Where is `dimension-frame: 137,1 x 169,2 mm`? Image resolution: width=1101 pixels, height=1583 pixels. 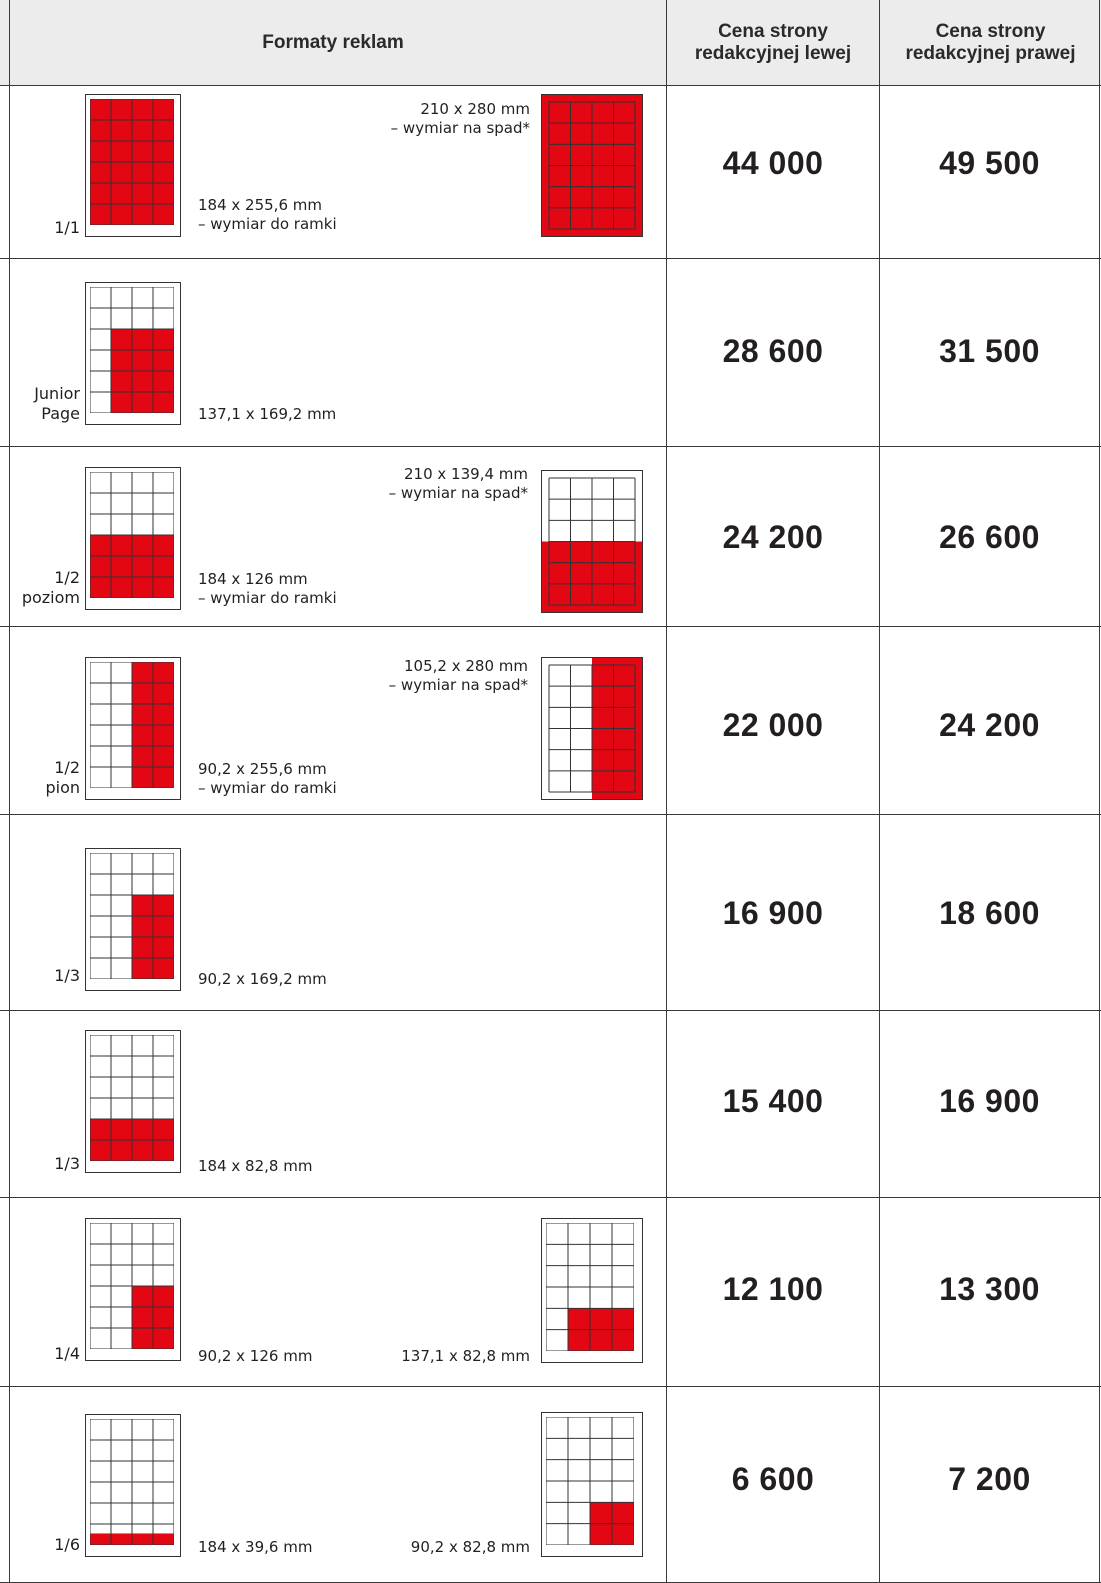 dimension-frame: 137,1 x 169,2 mm is located at coordinates (267, 414).